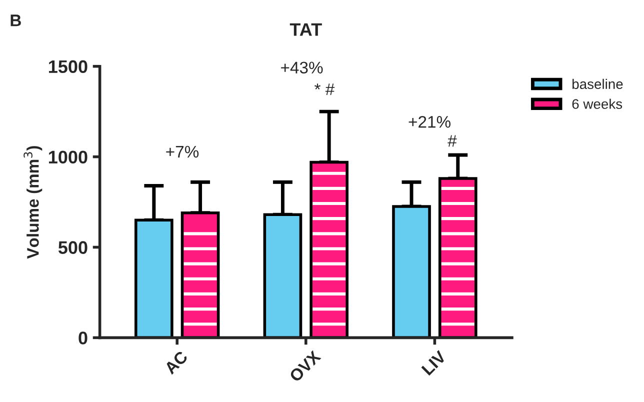 The width and height of the screenshot is (644, 402). Describe the element at coordinates (302, 68) in the screenshot. I see `annotation: +43%` at that location.